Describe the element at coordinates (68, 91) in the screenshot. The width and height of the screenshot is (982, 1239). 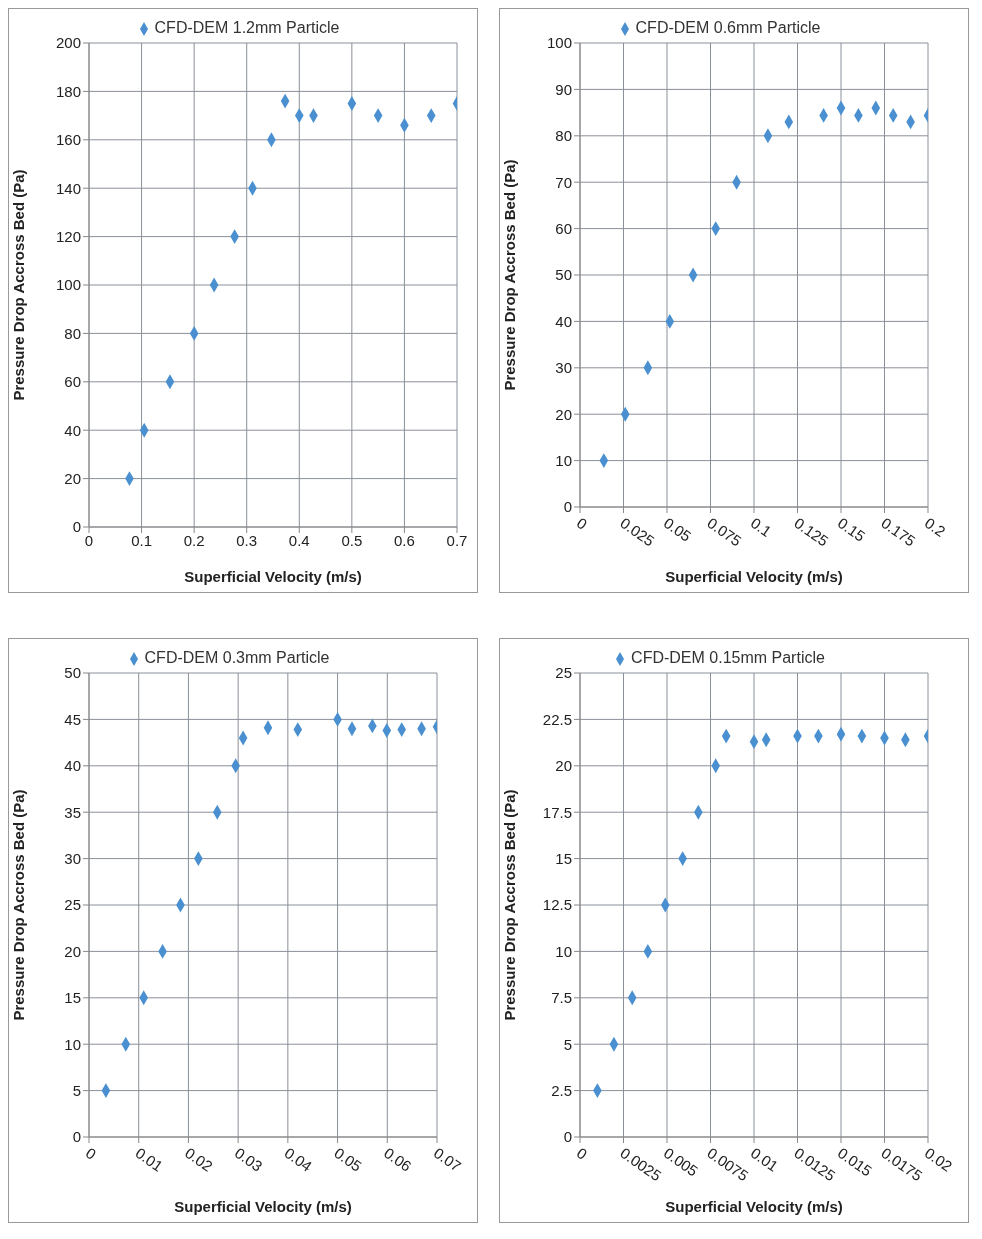
I see `y-tick-label: 180` at that location.